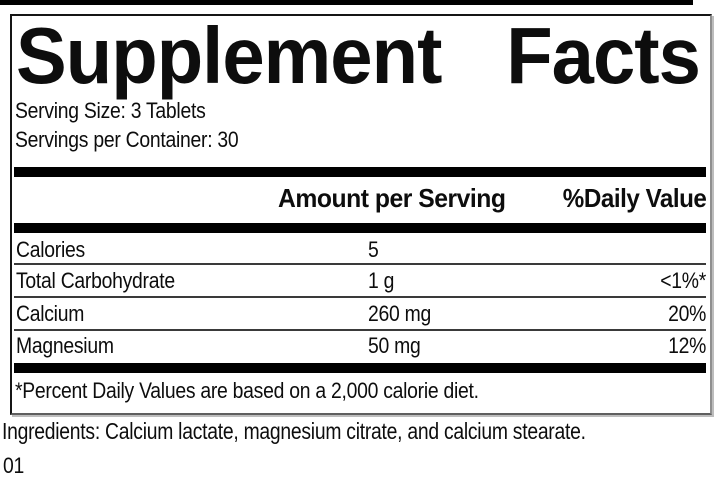 Image resolution: width=720 pixels, height=491 pixels. I want to click on thick-rule-header, so click(360, 228).